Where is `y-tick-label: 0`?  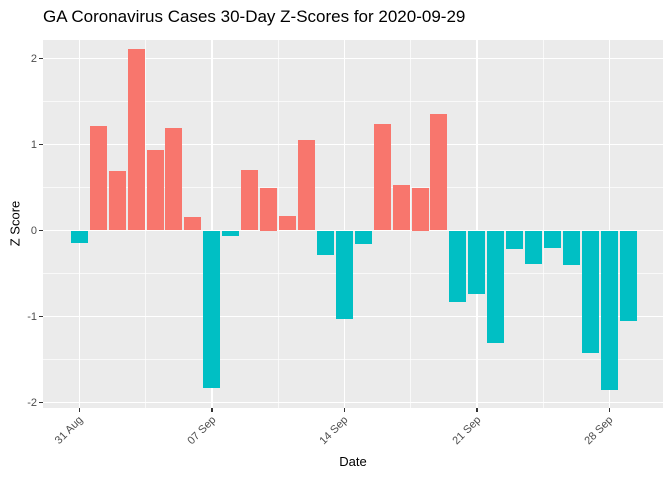 y-tick-label: 0 is located at coordinates (33, 230).